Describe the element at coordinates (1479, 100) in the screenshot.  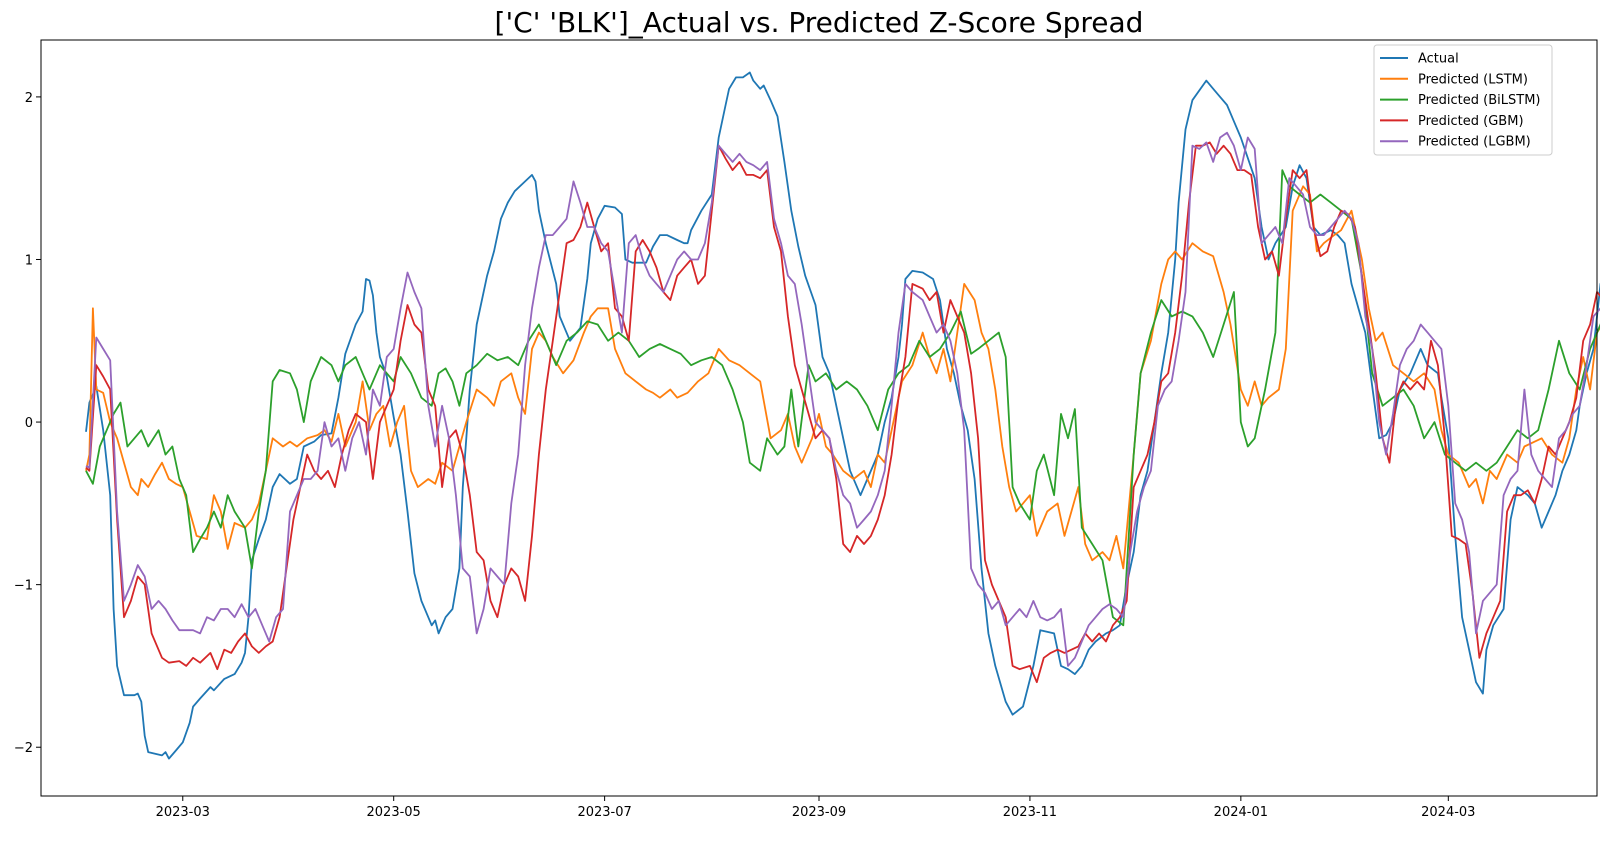
I see `legend-label: Predicted (BiLSTM)` at that location.